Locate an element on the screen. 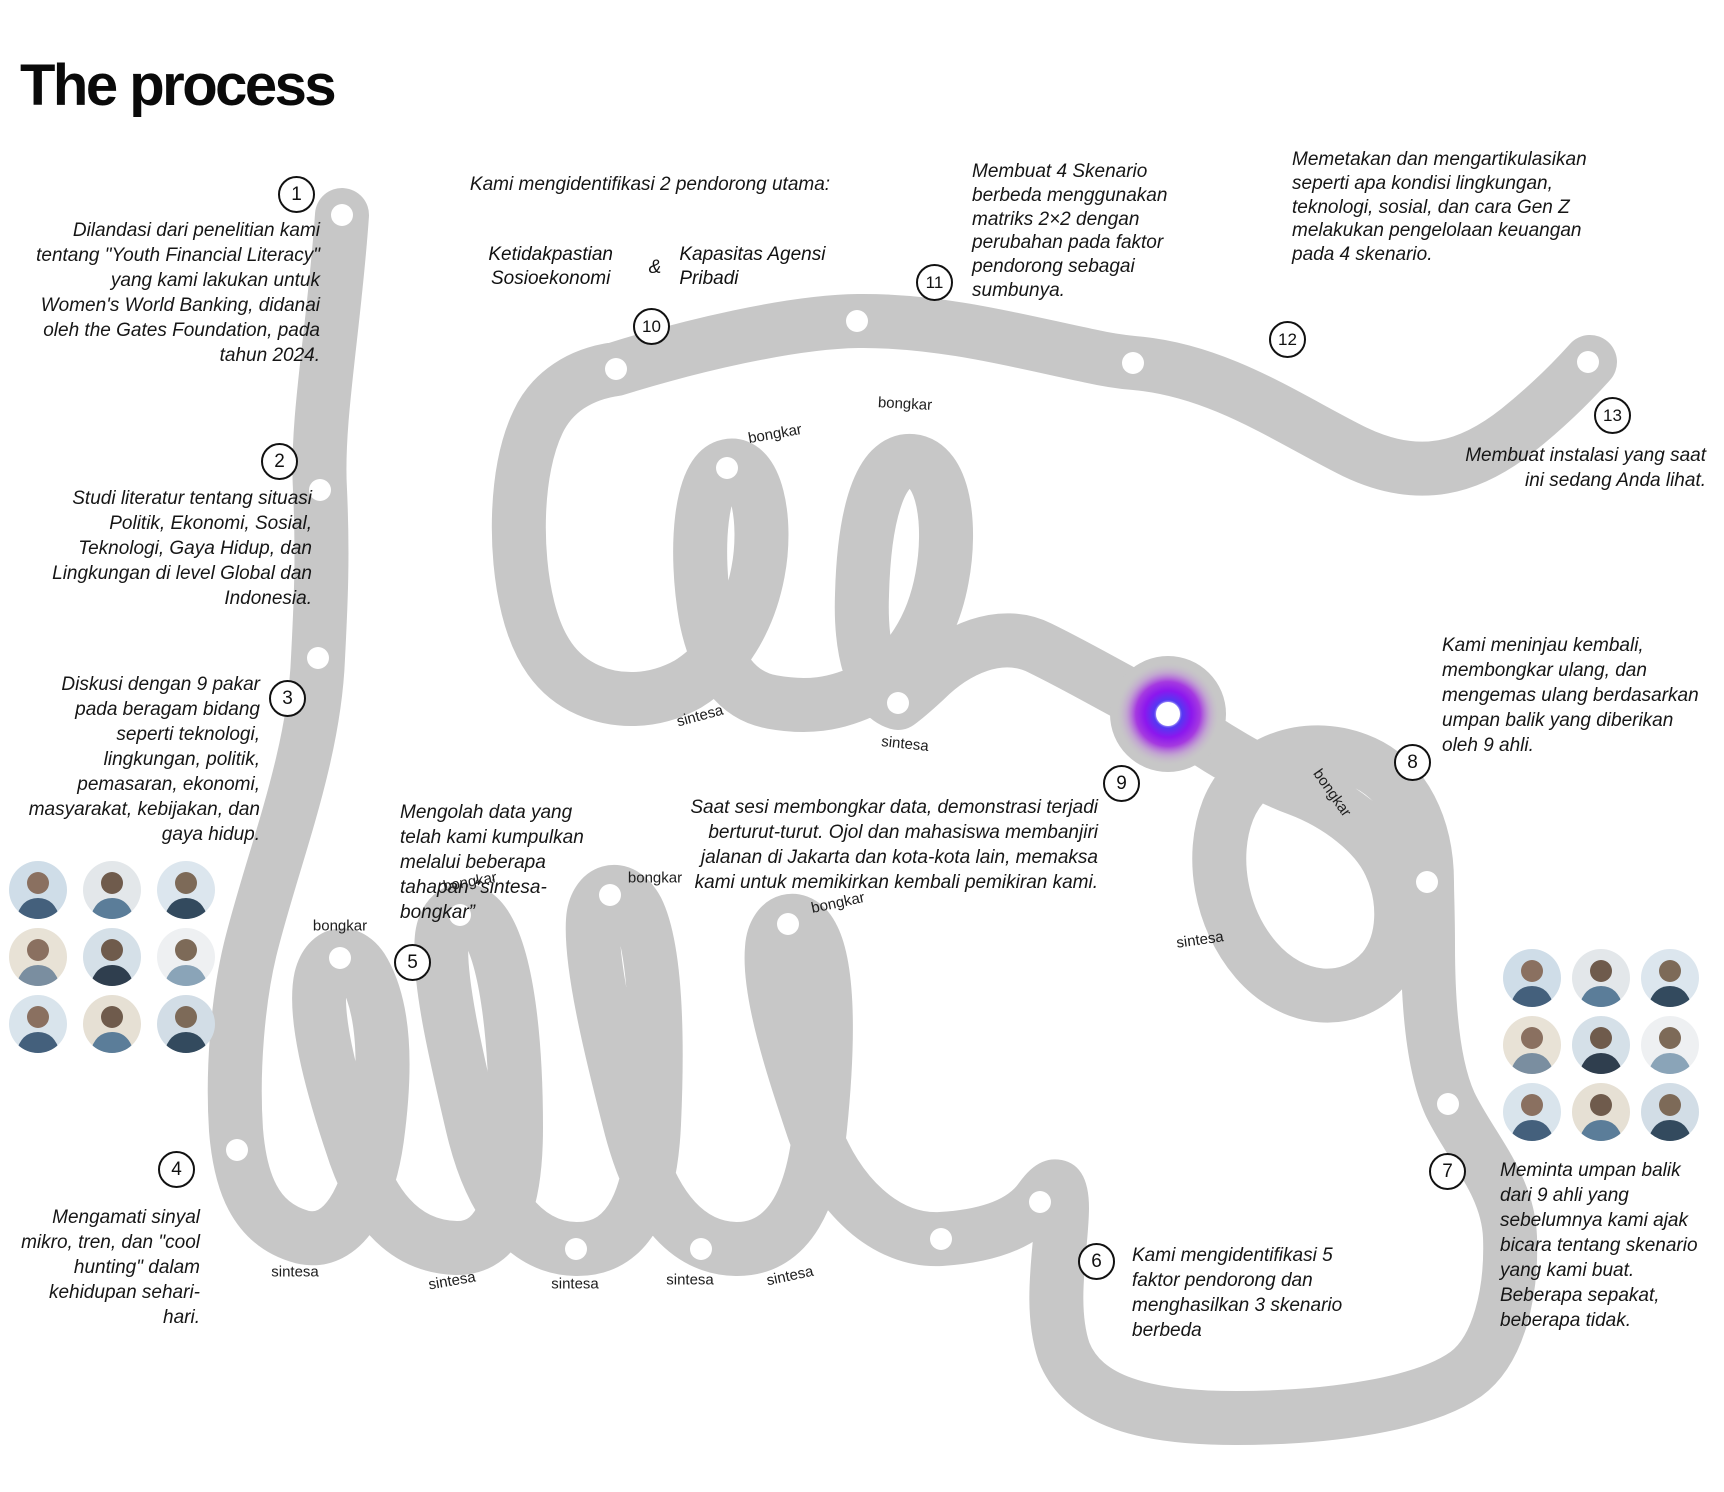  step-5-badge: 5 is located at coordinates (412, 962).